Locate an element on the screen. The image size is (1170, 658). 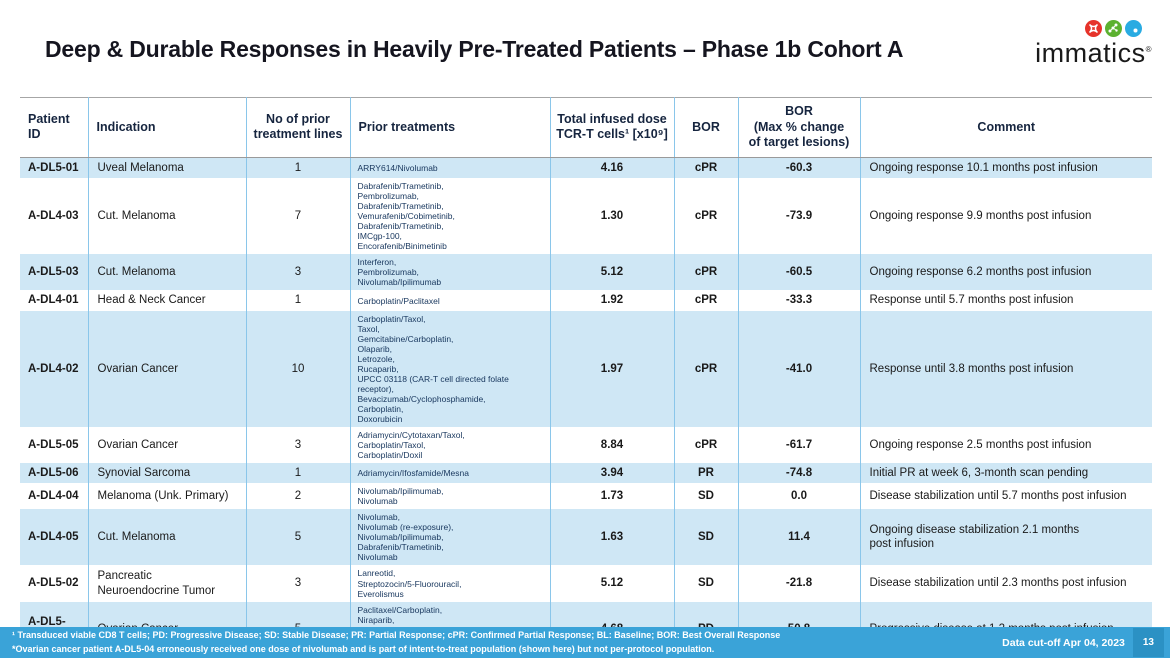
prior-treatments-cell: Adriamycin/Ifosfamide/Mesna is located at coordinates (450, 473).